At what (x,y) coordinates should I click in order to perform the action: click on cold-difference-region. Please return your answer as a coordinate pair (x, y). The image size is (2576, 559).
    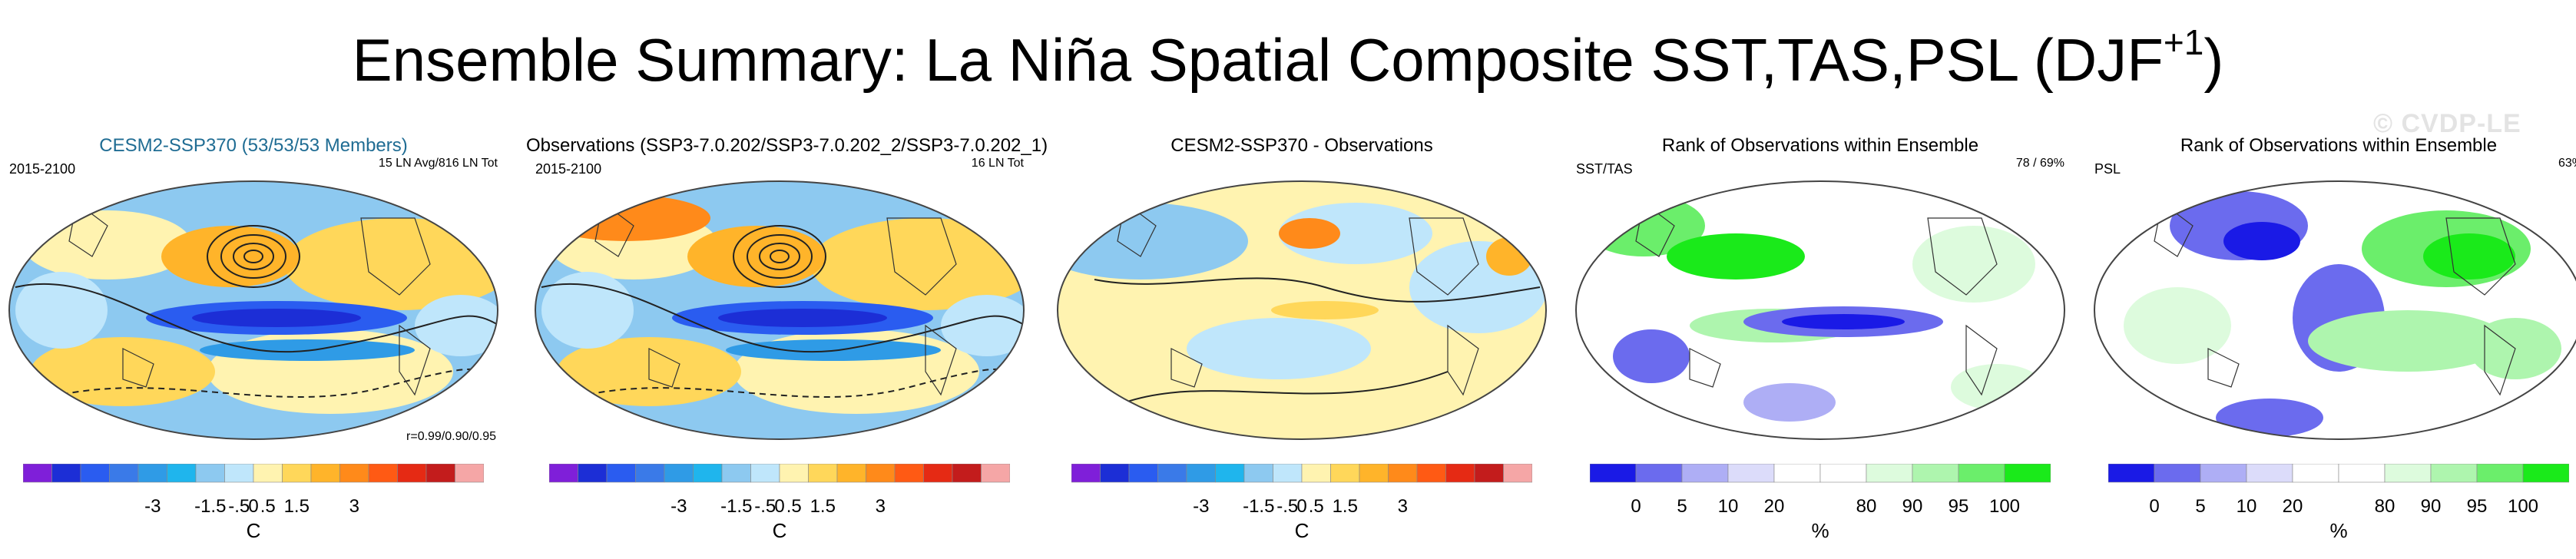
    Looking at the image, I should click on (1355, 234).